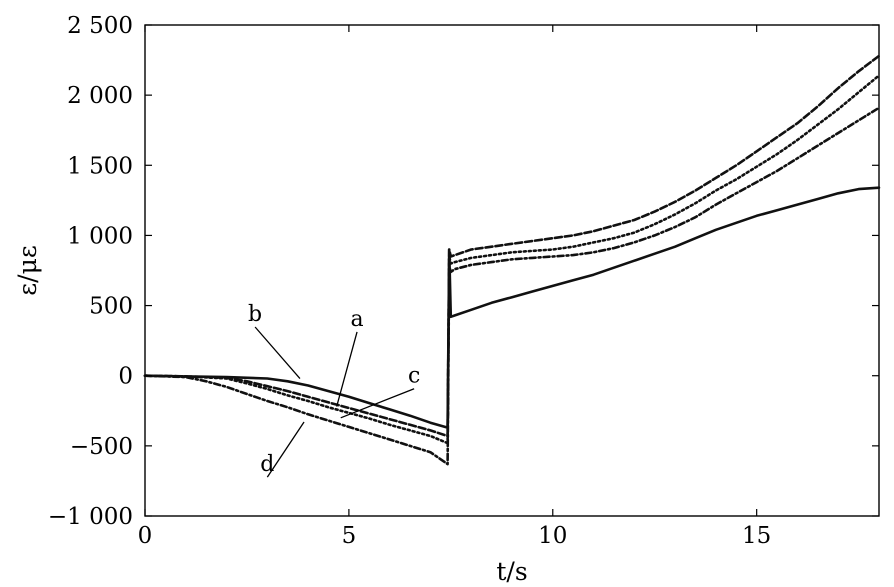 The height and width of the screenshot is (587, 894). Describe the element at coordinates (100, 26) in the screenshot. I see `y-tick-label: 2 500` at that location.